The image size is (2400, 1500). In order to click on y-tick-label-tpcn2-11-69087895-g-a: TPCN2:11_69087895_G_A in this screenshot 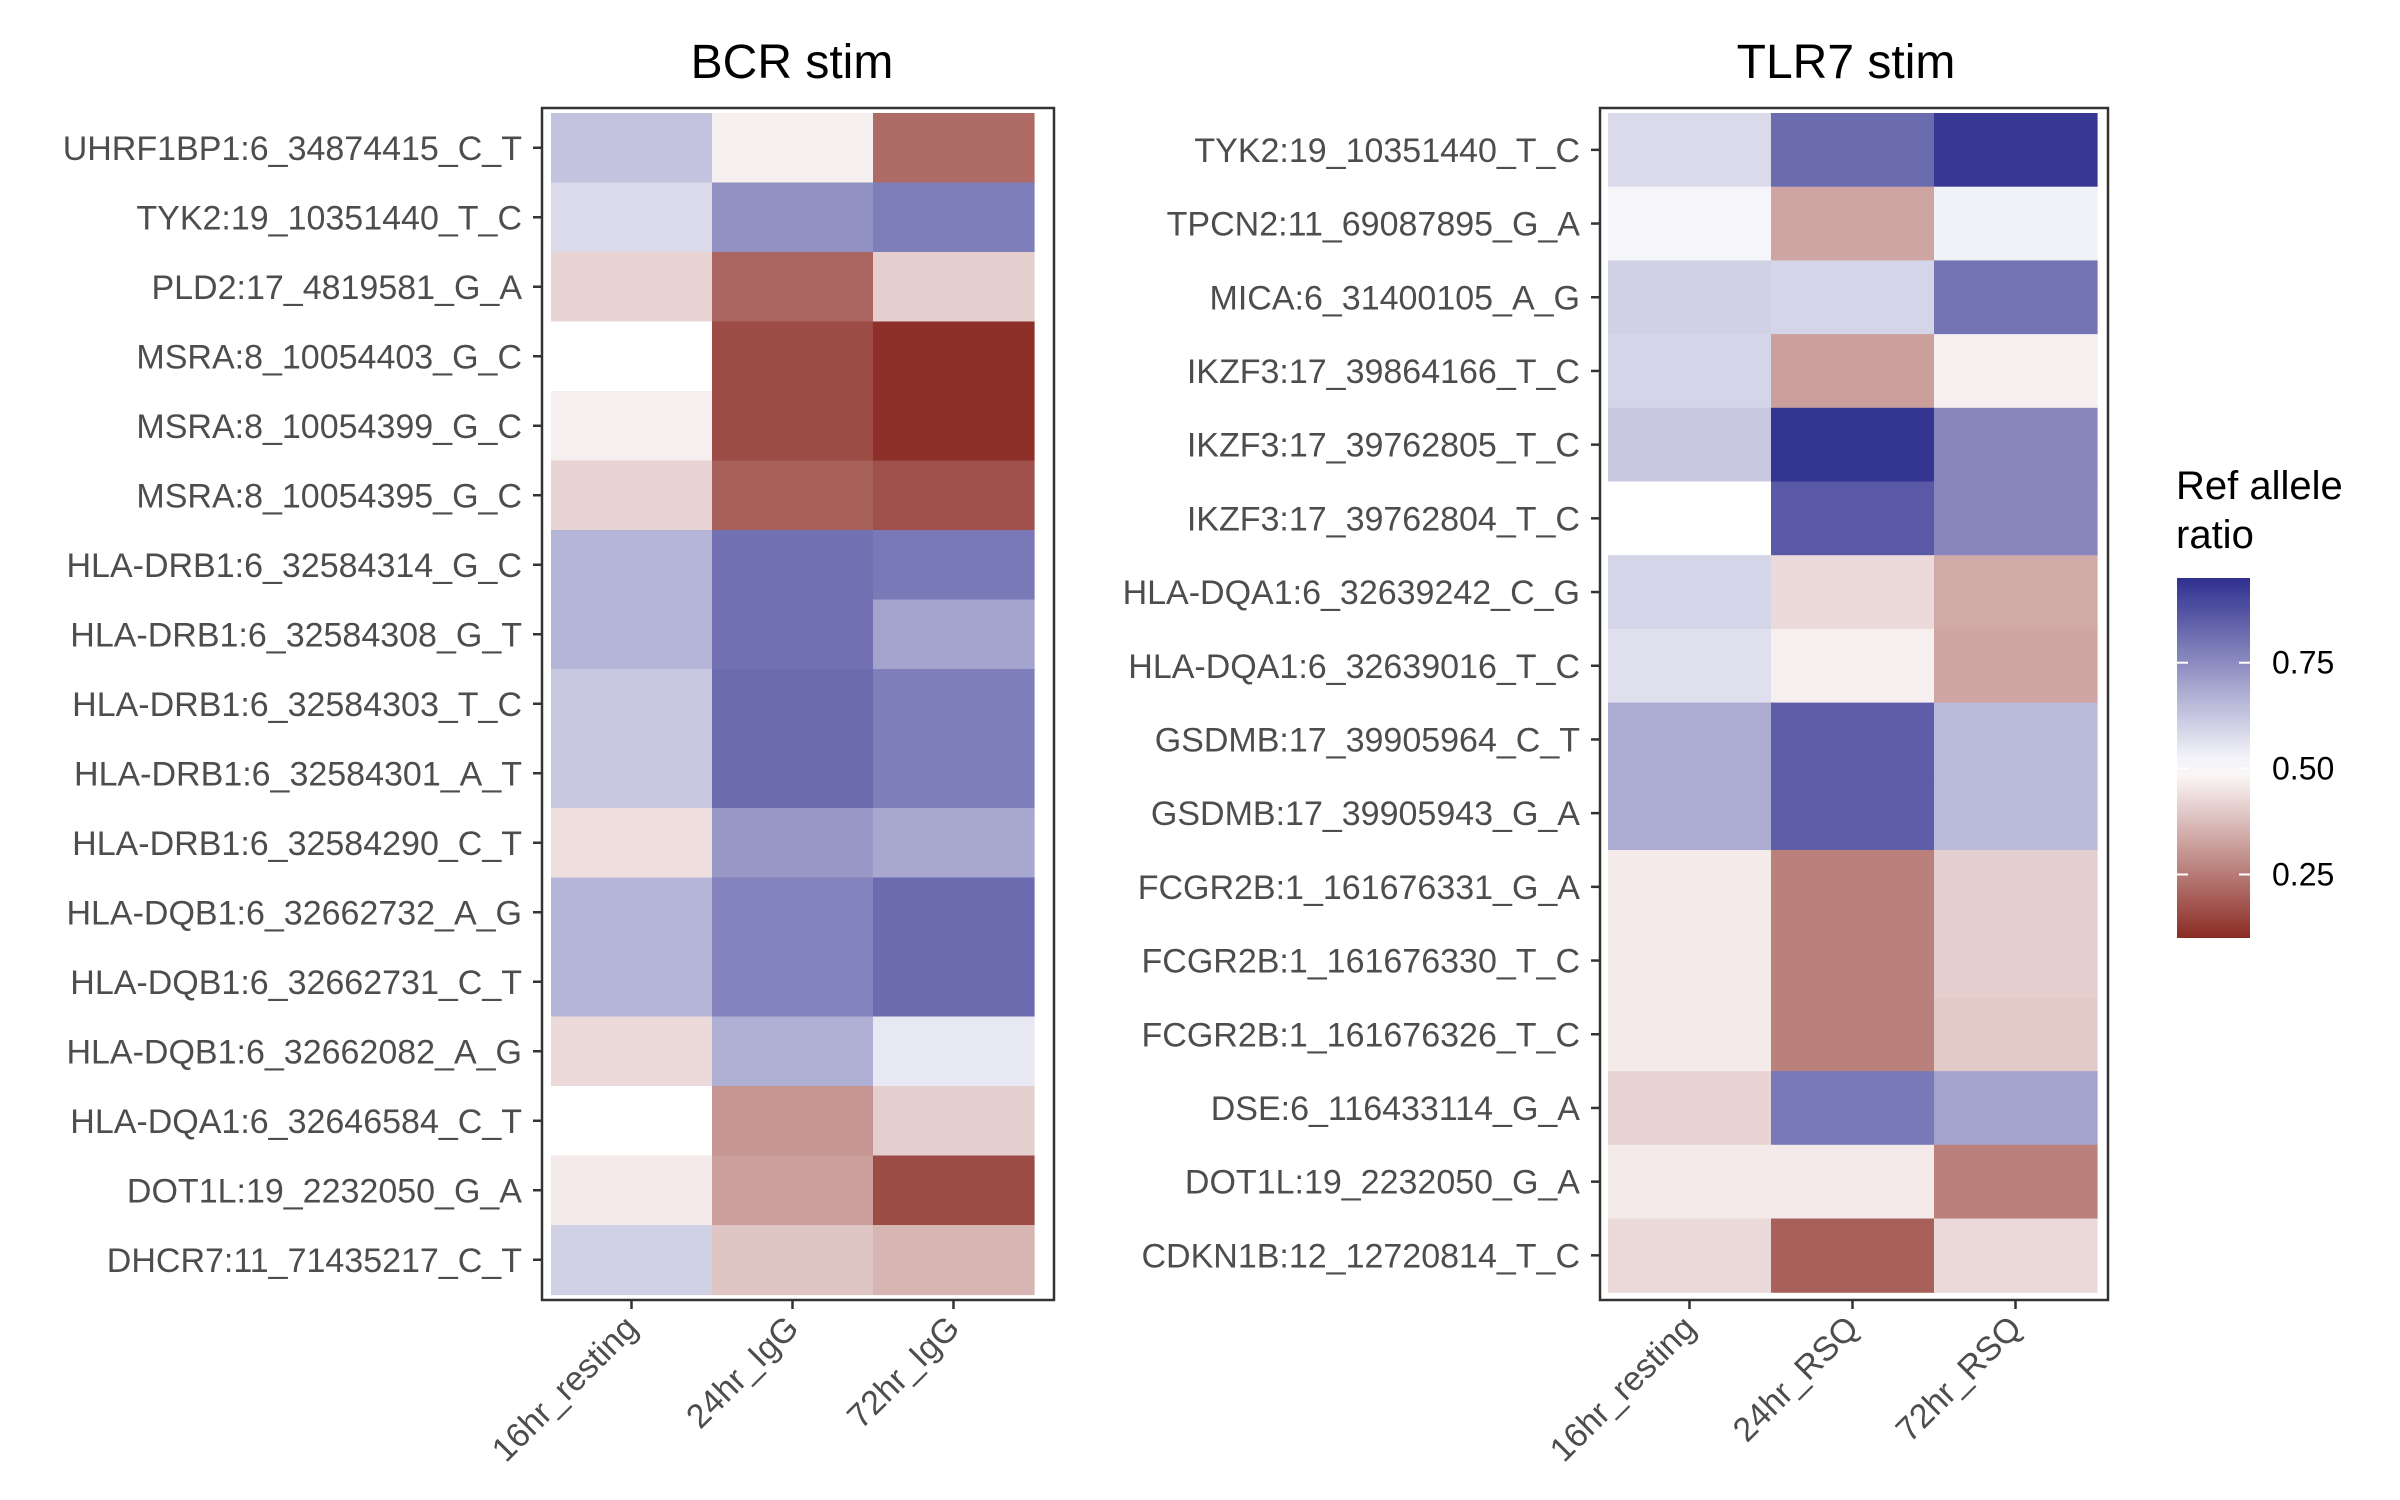, I will do `click(1374, 225)`.